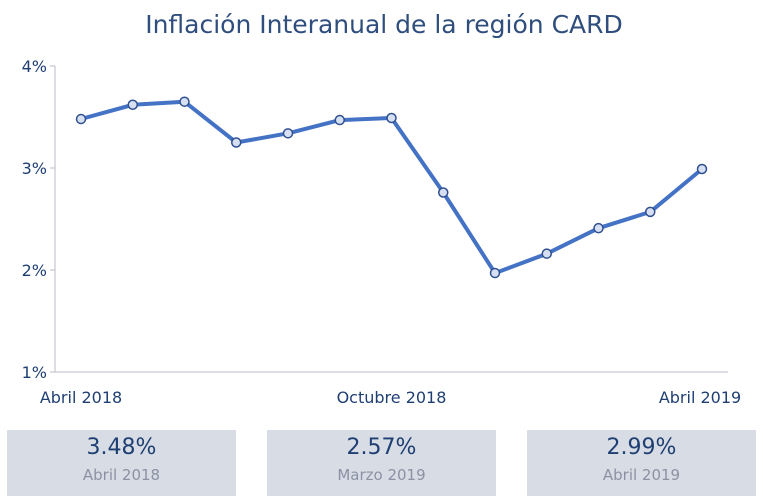  I want to click on y-tick-label: 1%, so click(34, 372).